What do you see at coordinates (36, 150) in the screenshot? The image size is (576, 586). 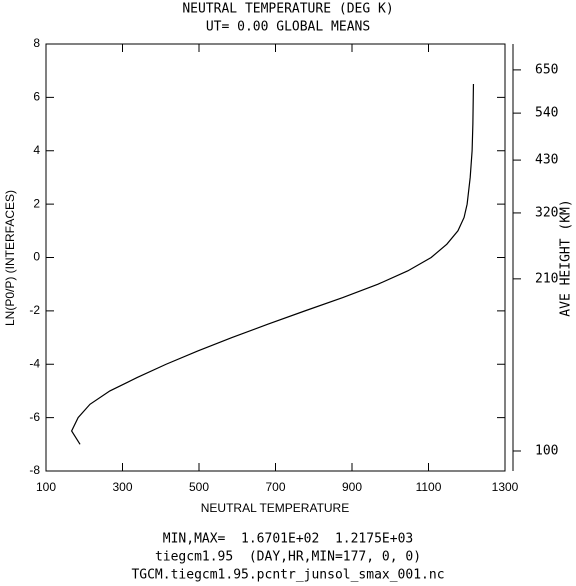 I see `y-tick-label: 4` at bounding box center [36, 150].